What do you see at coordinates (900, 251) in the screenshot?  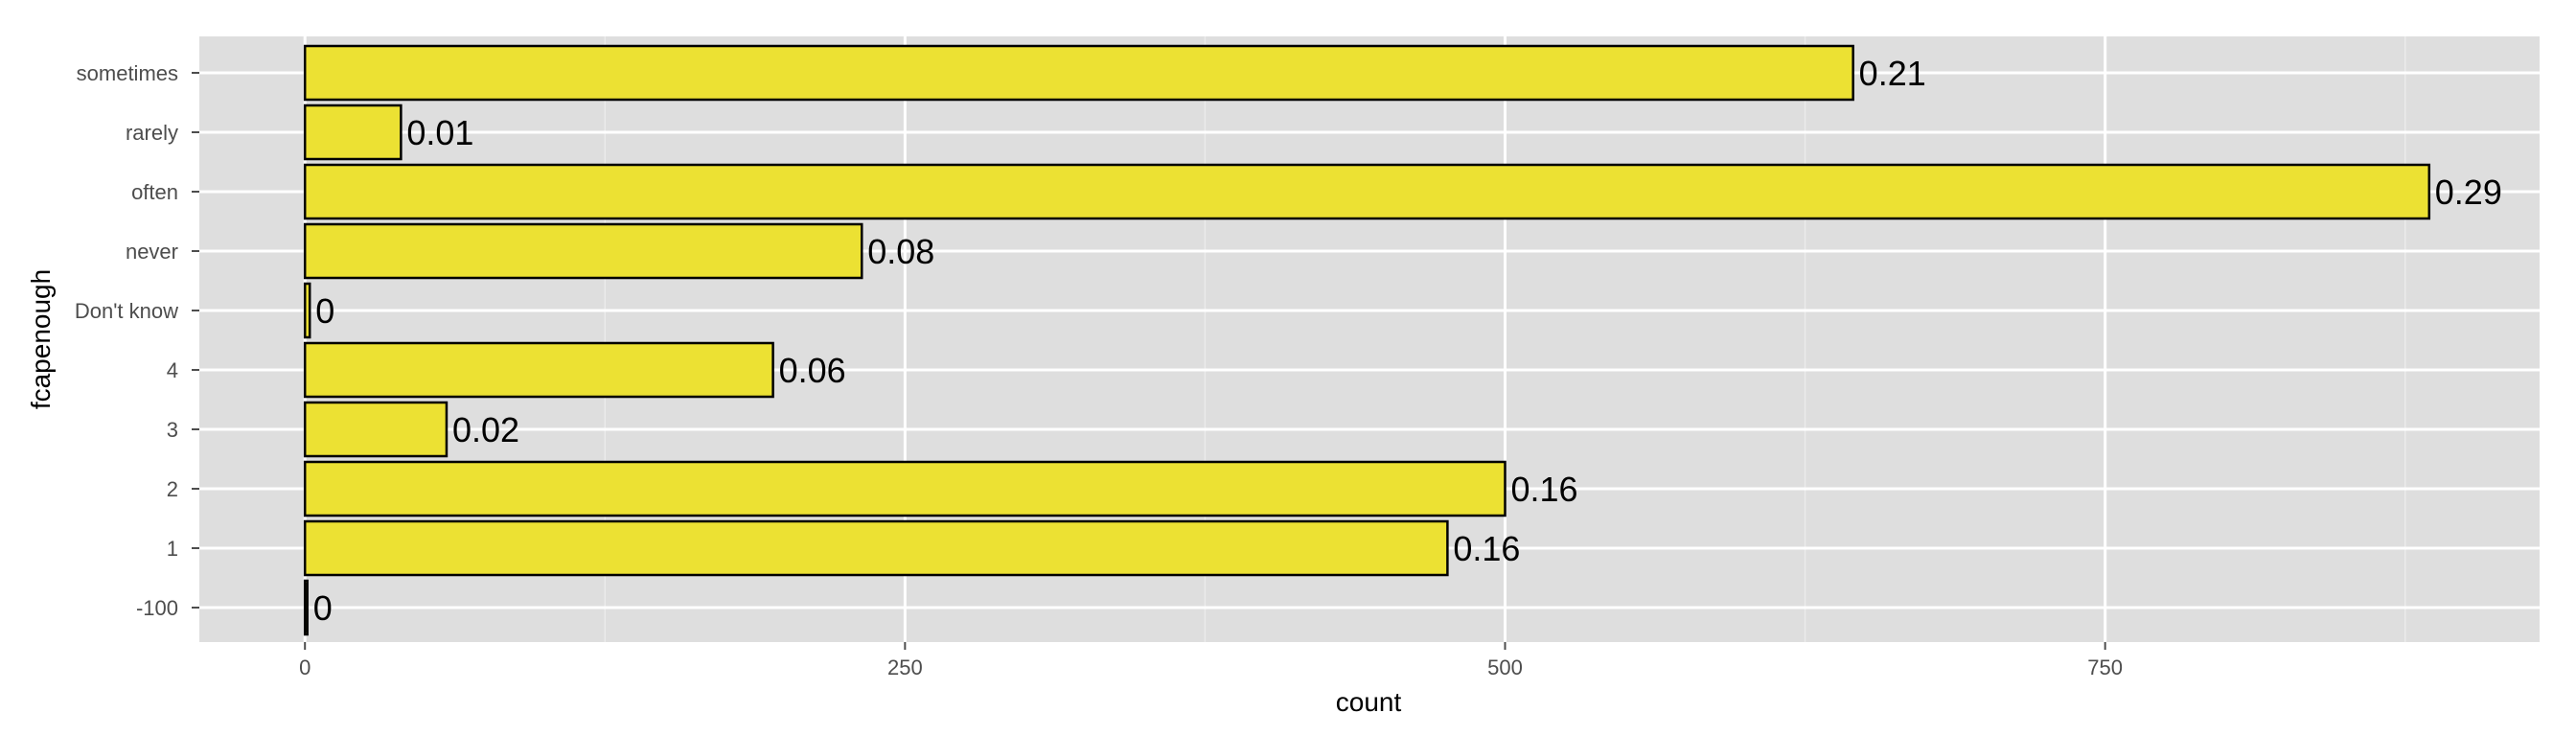 I see `bar-value-label: 0.08` at bounding box center [900, 251].